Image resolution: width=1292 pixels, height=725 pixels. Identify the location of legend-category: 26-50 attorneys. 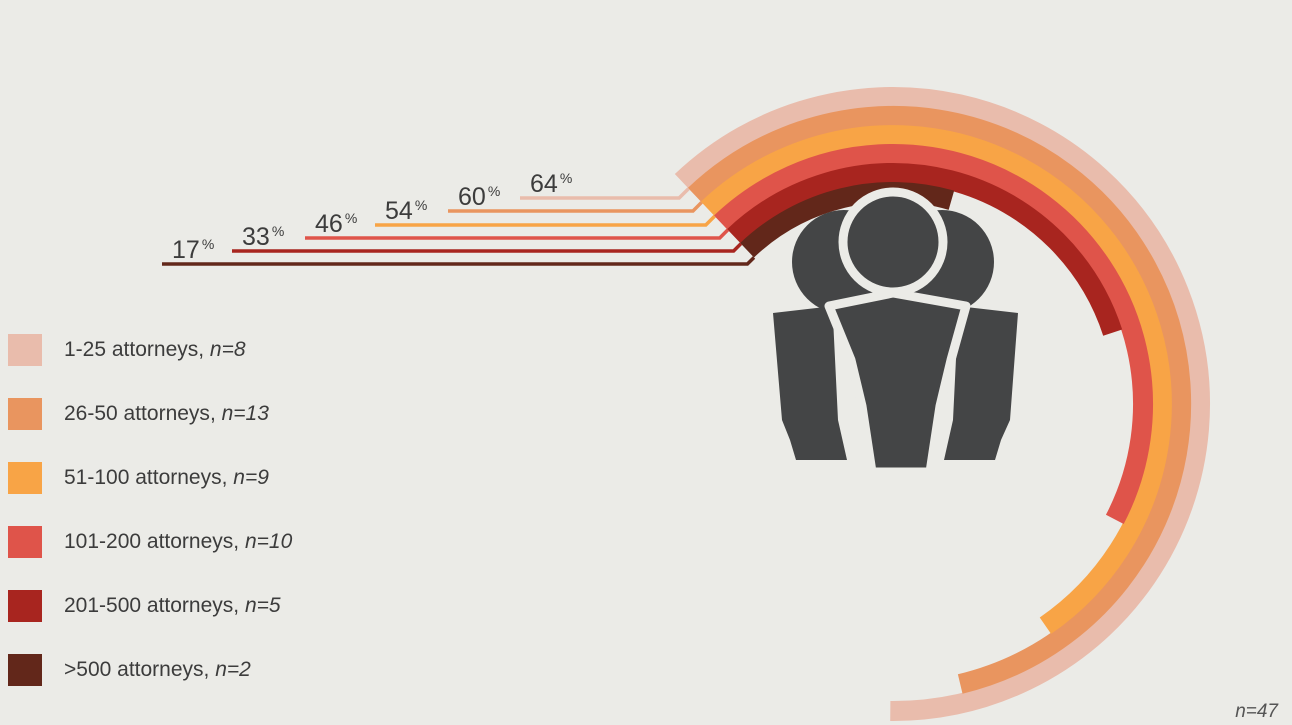
(137, 413).